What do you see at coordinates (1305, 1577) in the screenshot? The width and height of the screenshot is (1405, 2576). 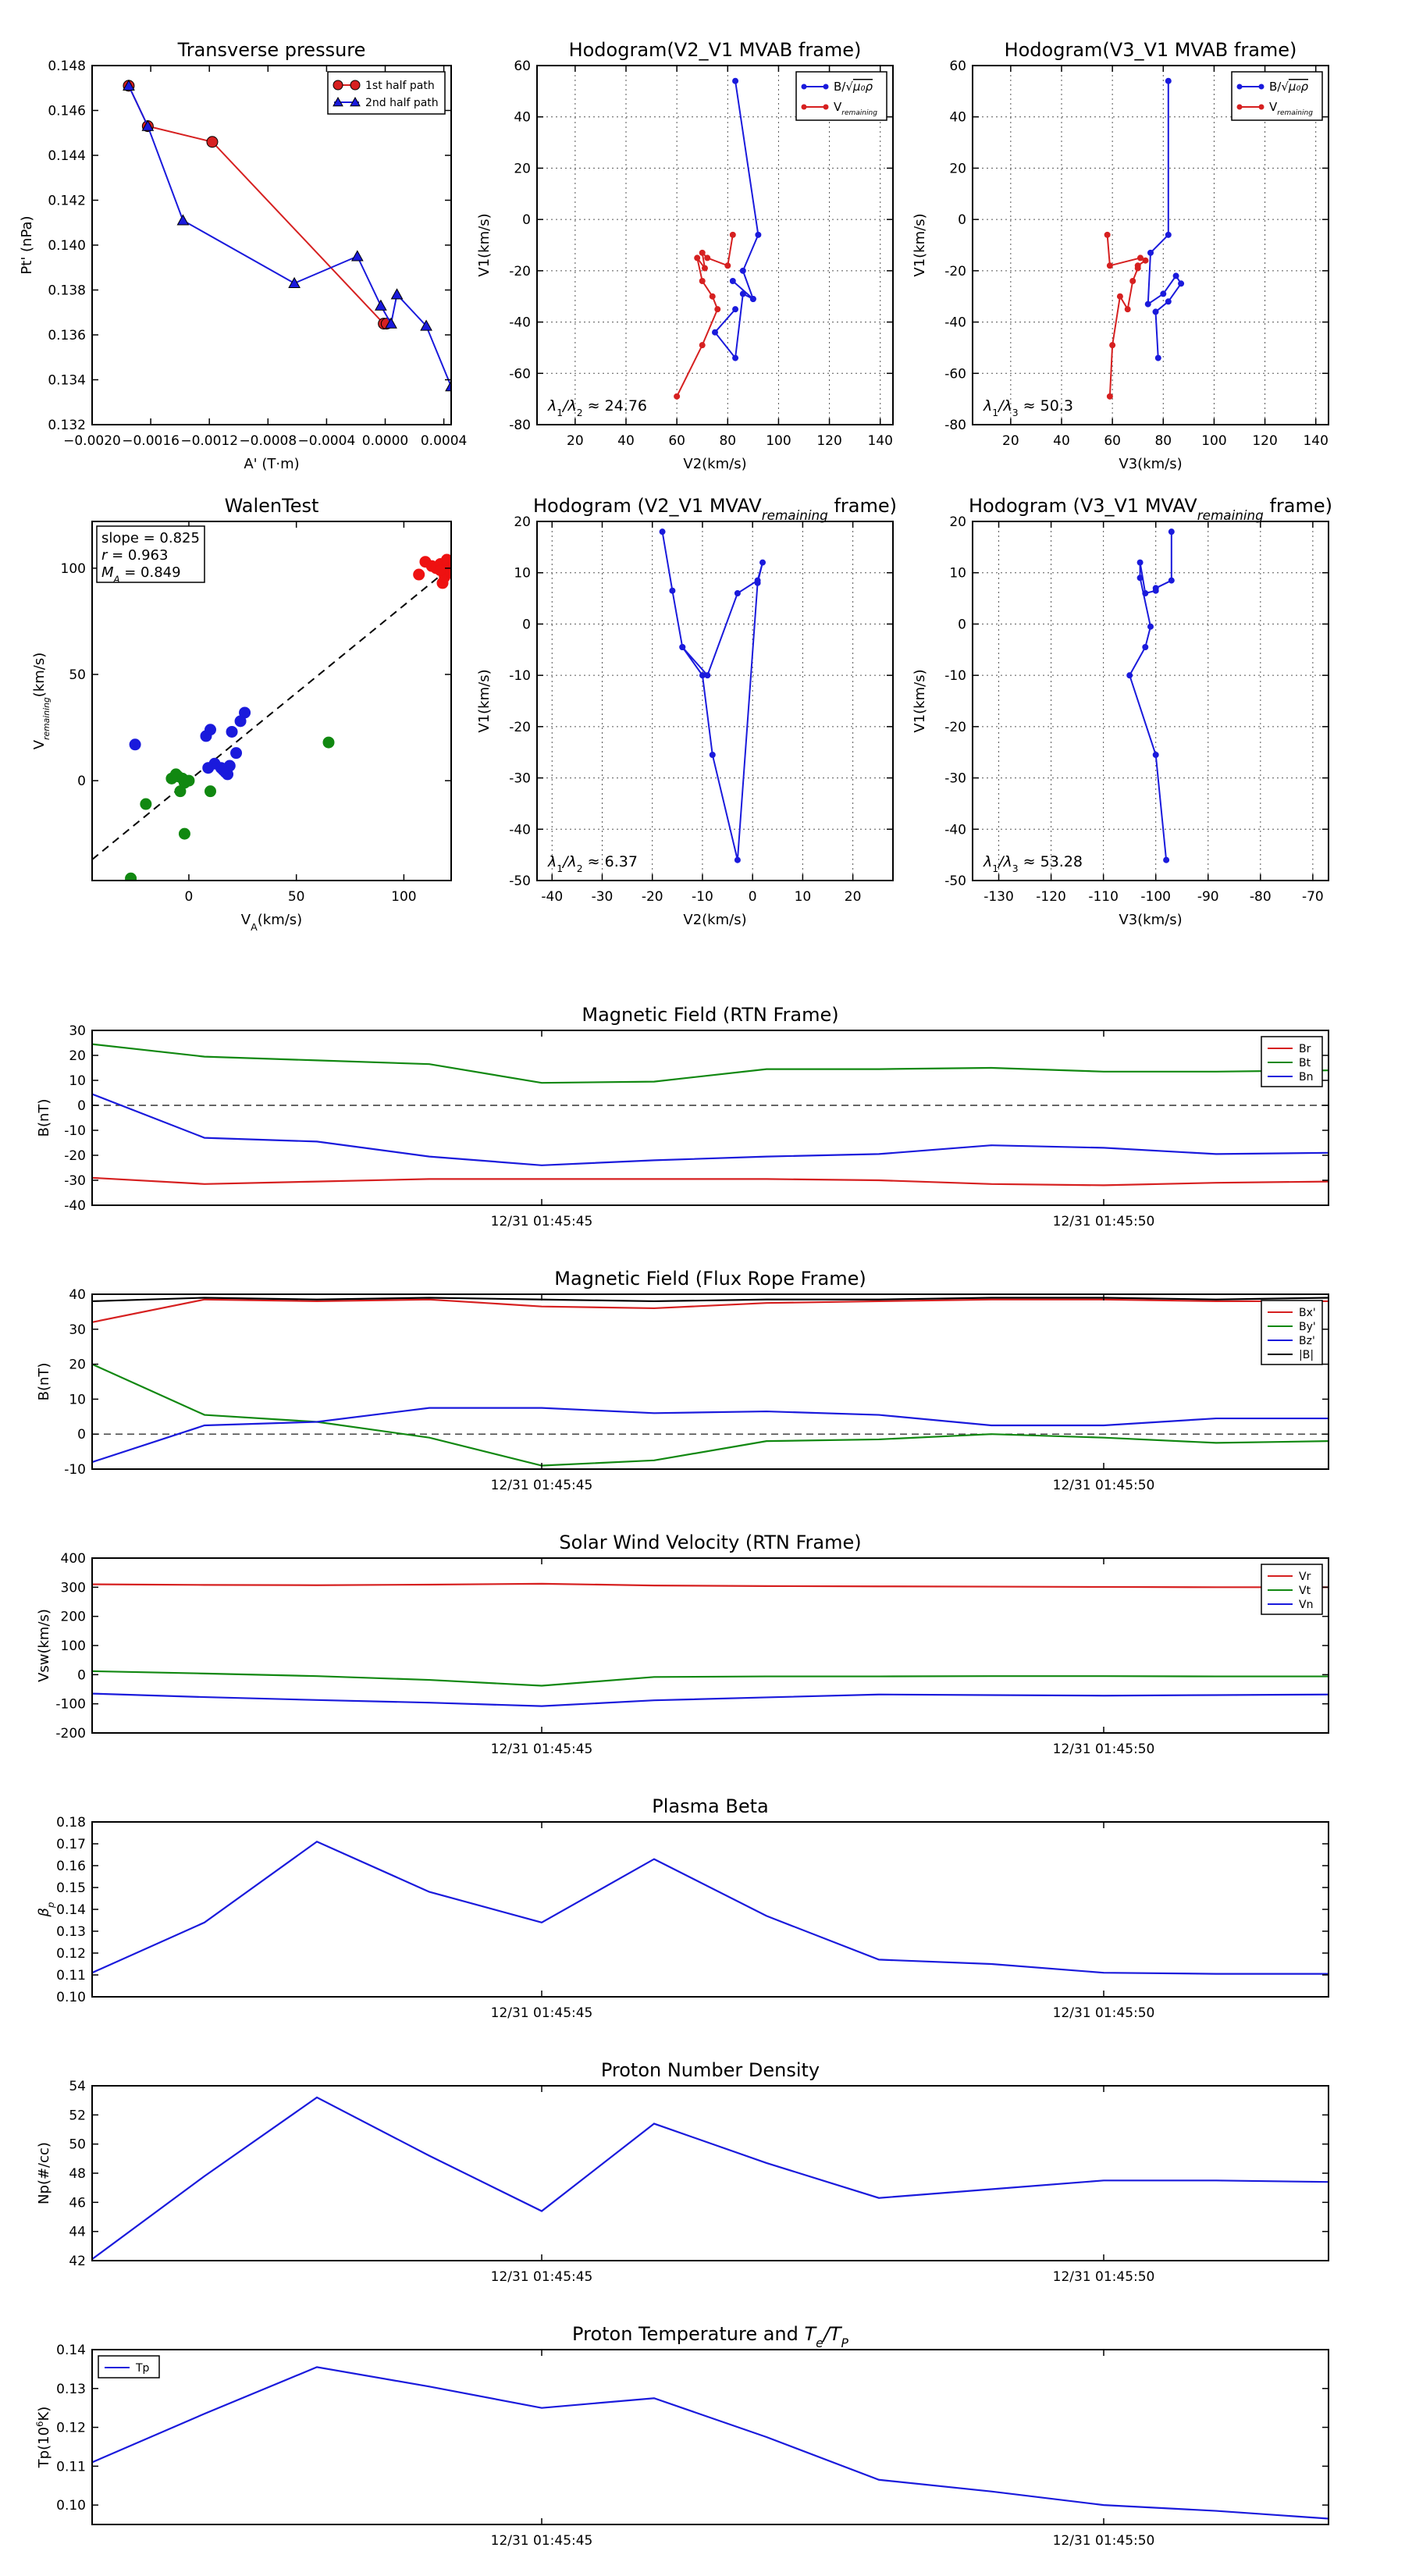 I see `legend-label: Vr` at bounding box center [1305, 1577].